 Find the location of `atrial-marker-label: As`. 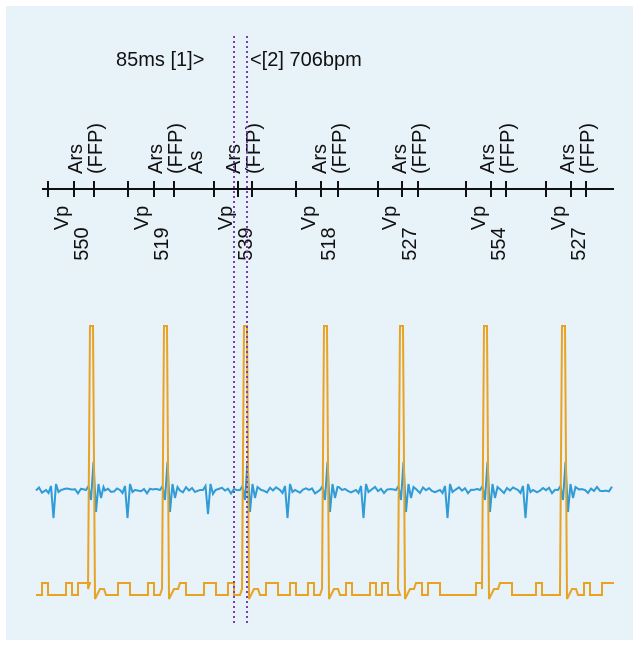

atrial-marker-label: As is located at coordinates (196, 162).